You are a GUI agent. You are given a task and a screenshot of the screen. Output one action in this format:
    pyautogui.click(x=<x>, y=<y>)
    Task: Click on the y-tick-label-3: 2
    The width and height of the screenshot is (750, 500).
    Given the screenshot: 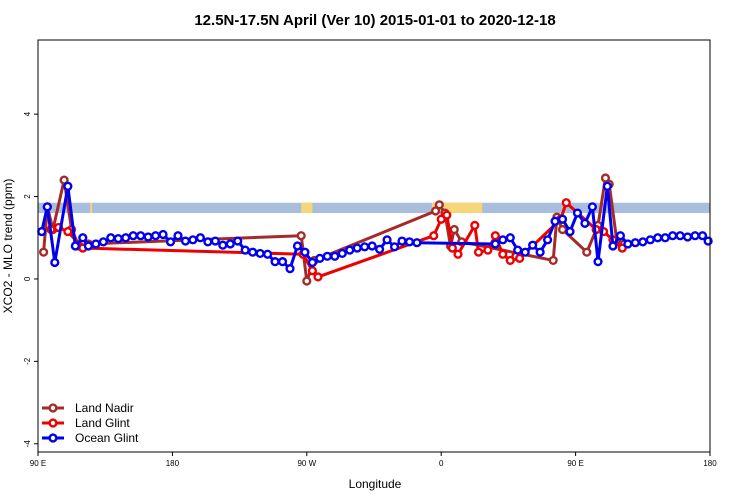 What is the action you would take?
    pyautogui.click(x=27, y=196)
    